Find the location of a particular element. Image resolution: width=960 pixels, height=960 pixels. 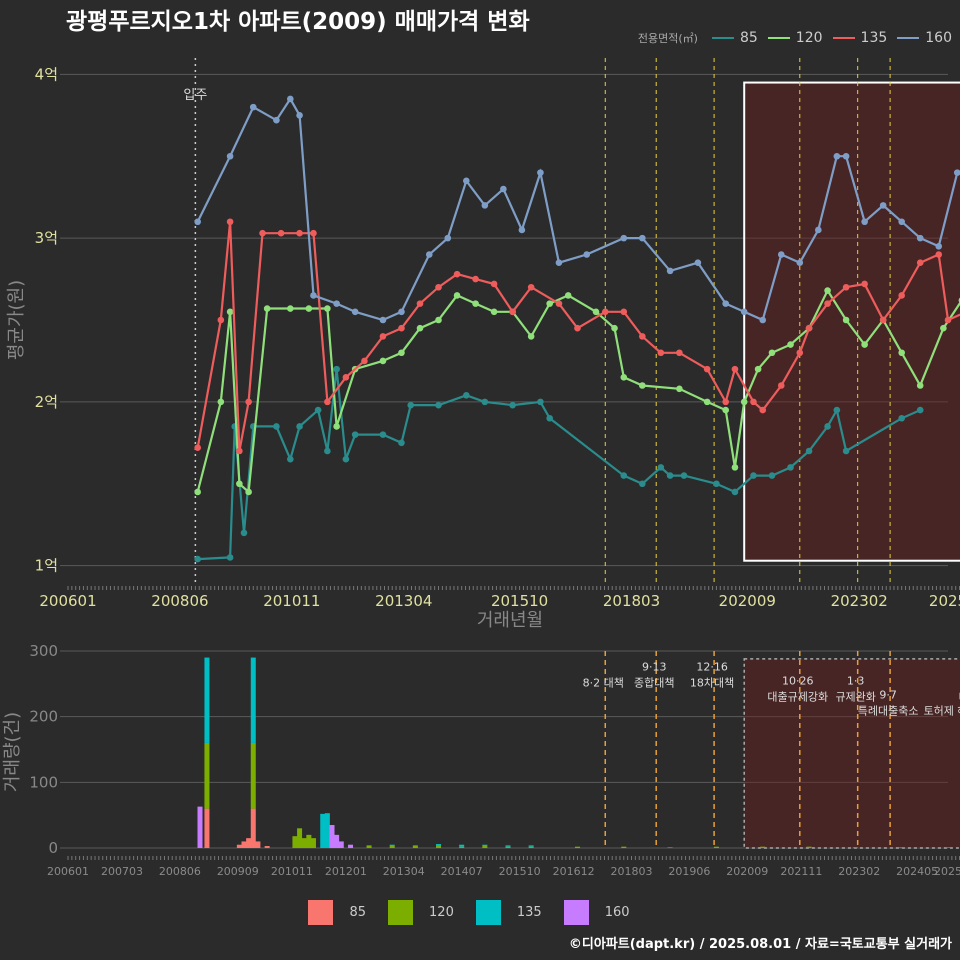

bar-y-tick-label: 200 is located at coordinates (43, 717).